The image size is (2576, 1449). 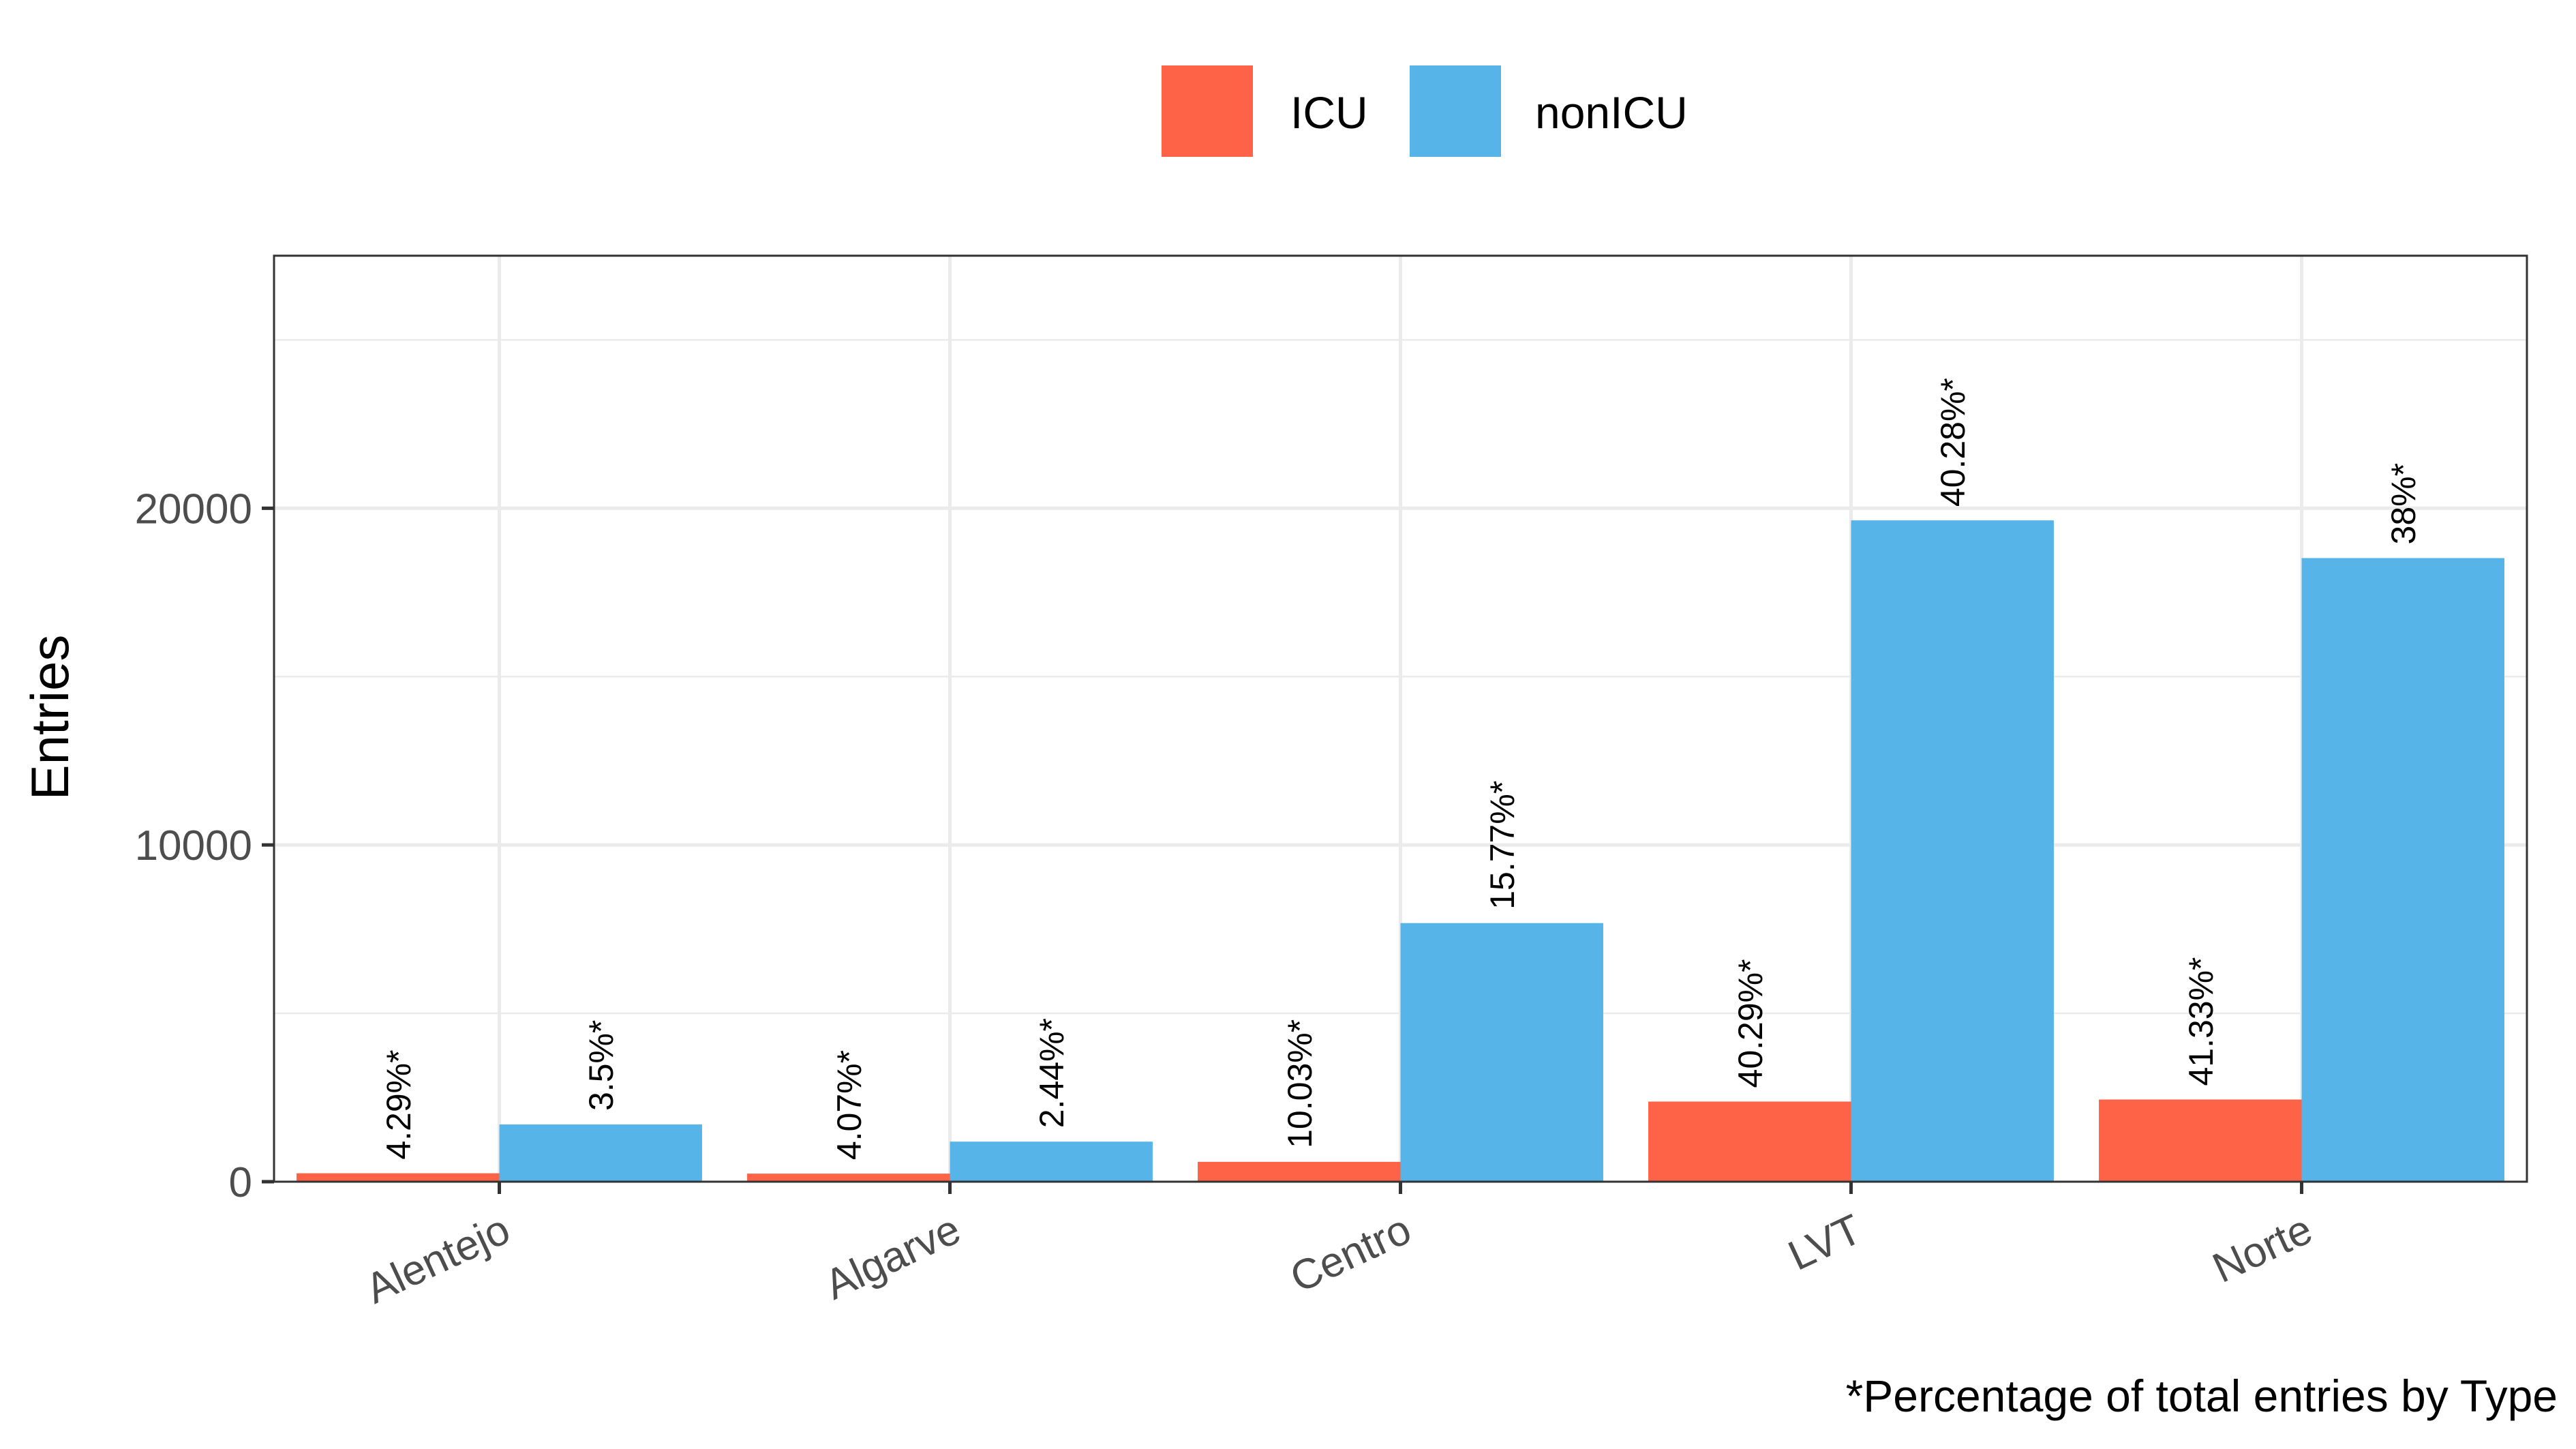 I want to click on data-label: 10.03%*, so click(x=1300, y=1083).